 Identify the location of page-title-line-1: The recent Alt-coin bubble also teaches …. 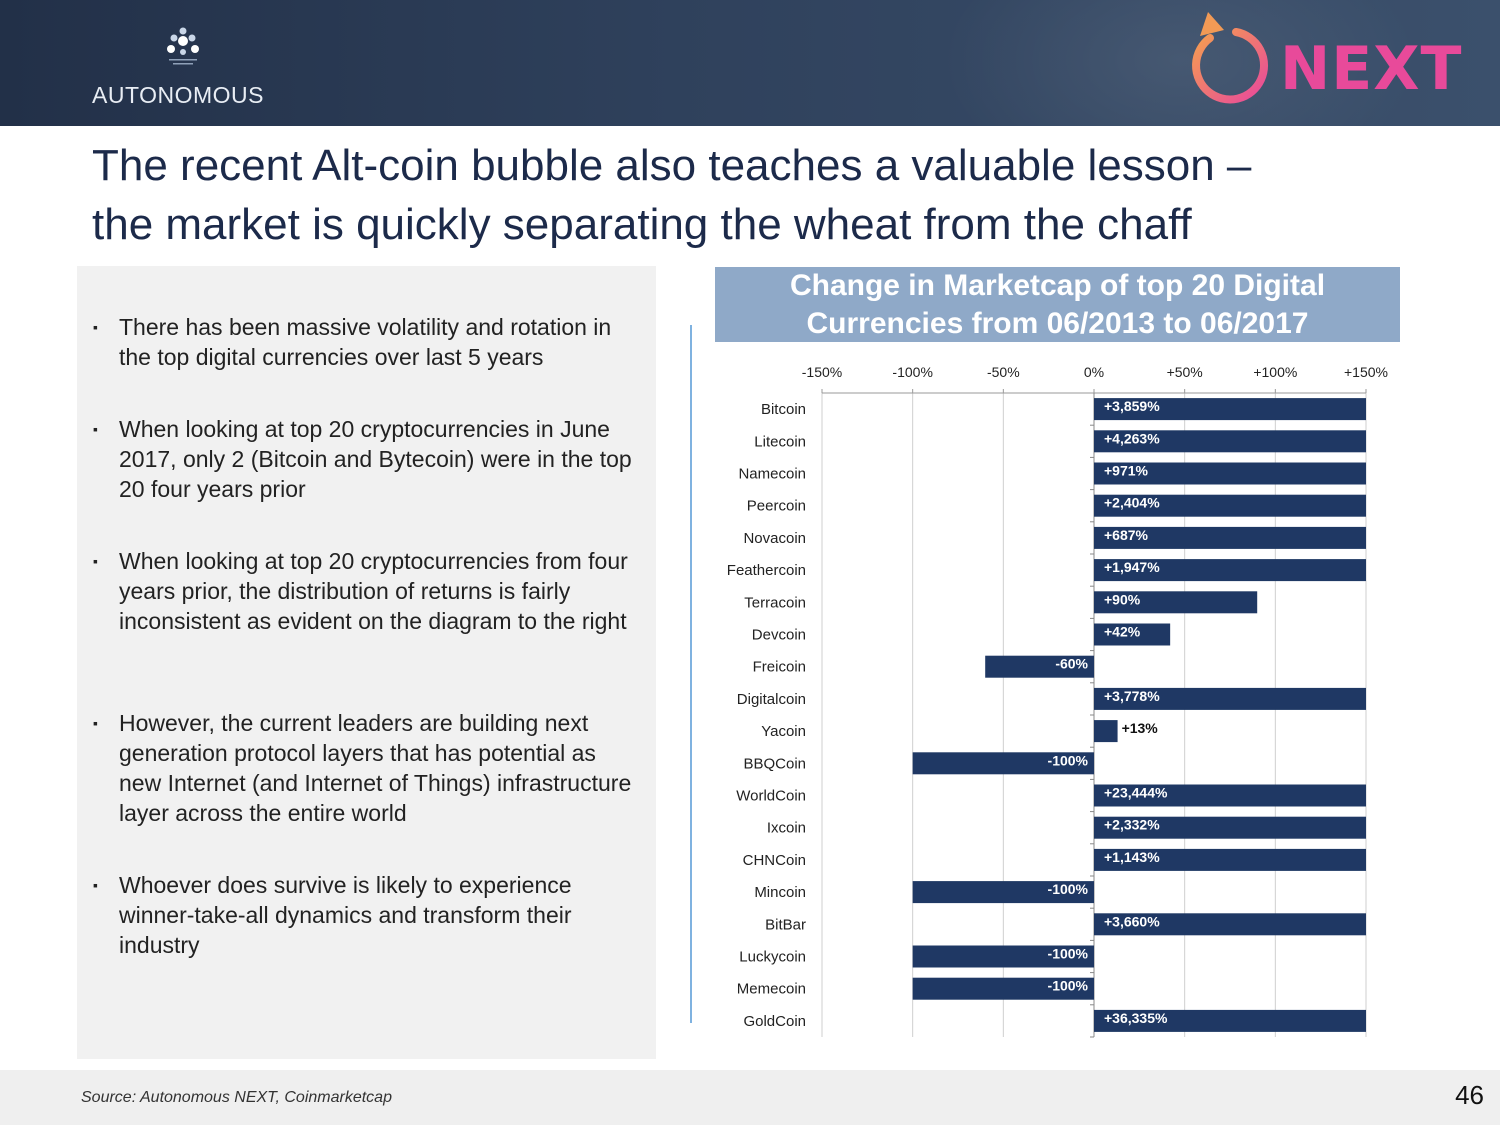
(672, 165).